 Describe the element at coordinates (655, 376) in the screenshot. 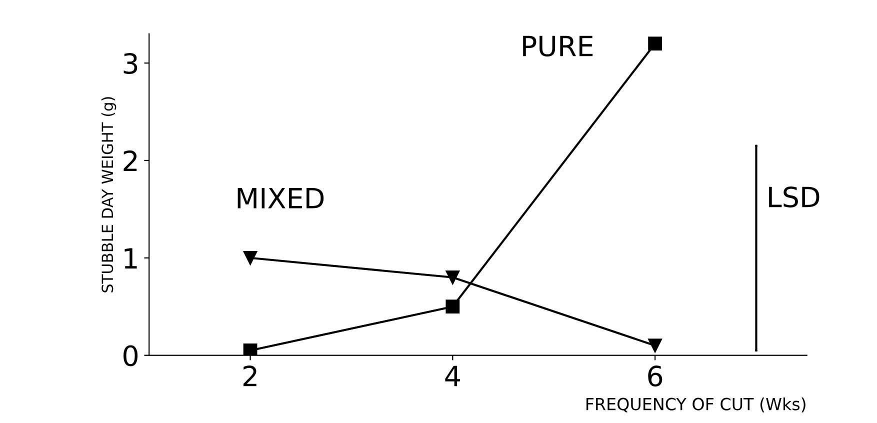

I see `x-tick-label: 6` at that location.